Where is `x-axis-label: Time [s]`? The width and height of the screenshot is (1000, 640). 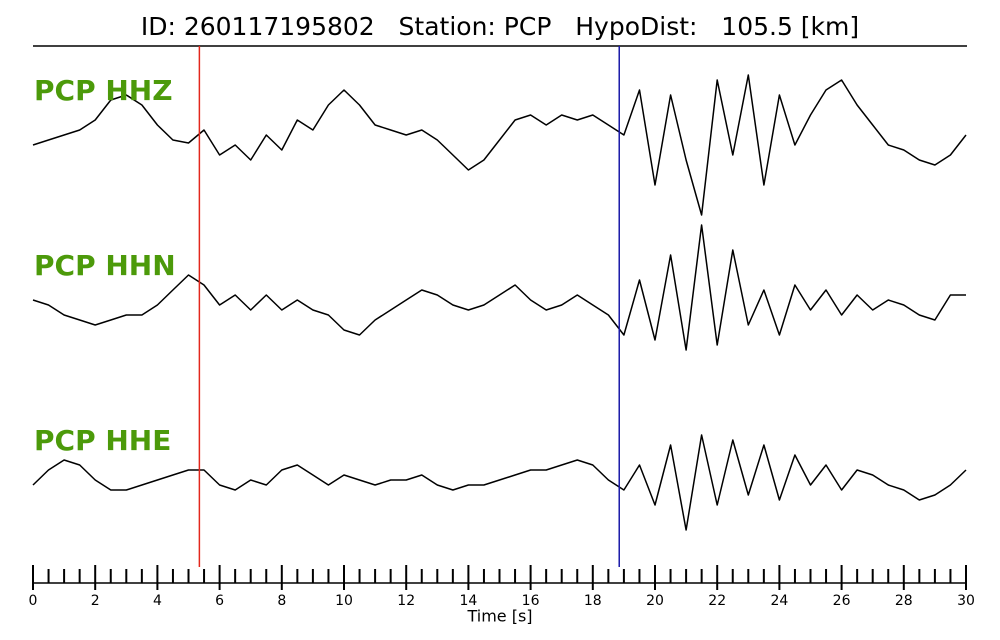
x-axis-label: Time [s] is located at coordinates (499, 616).